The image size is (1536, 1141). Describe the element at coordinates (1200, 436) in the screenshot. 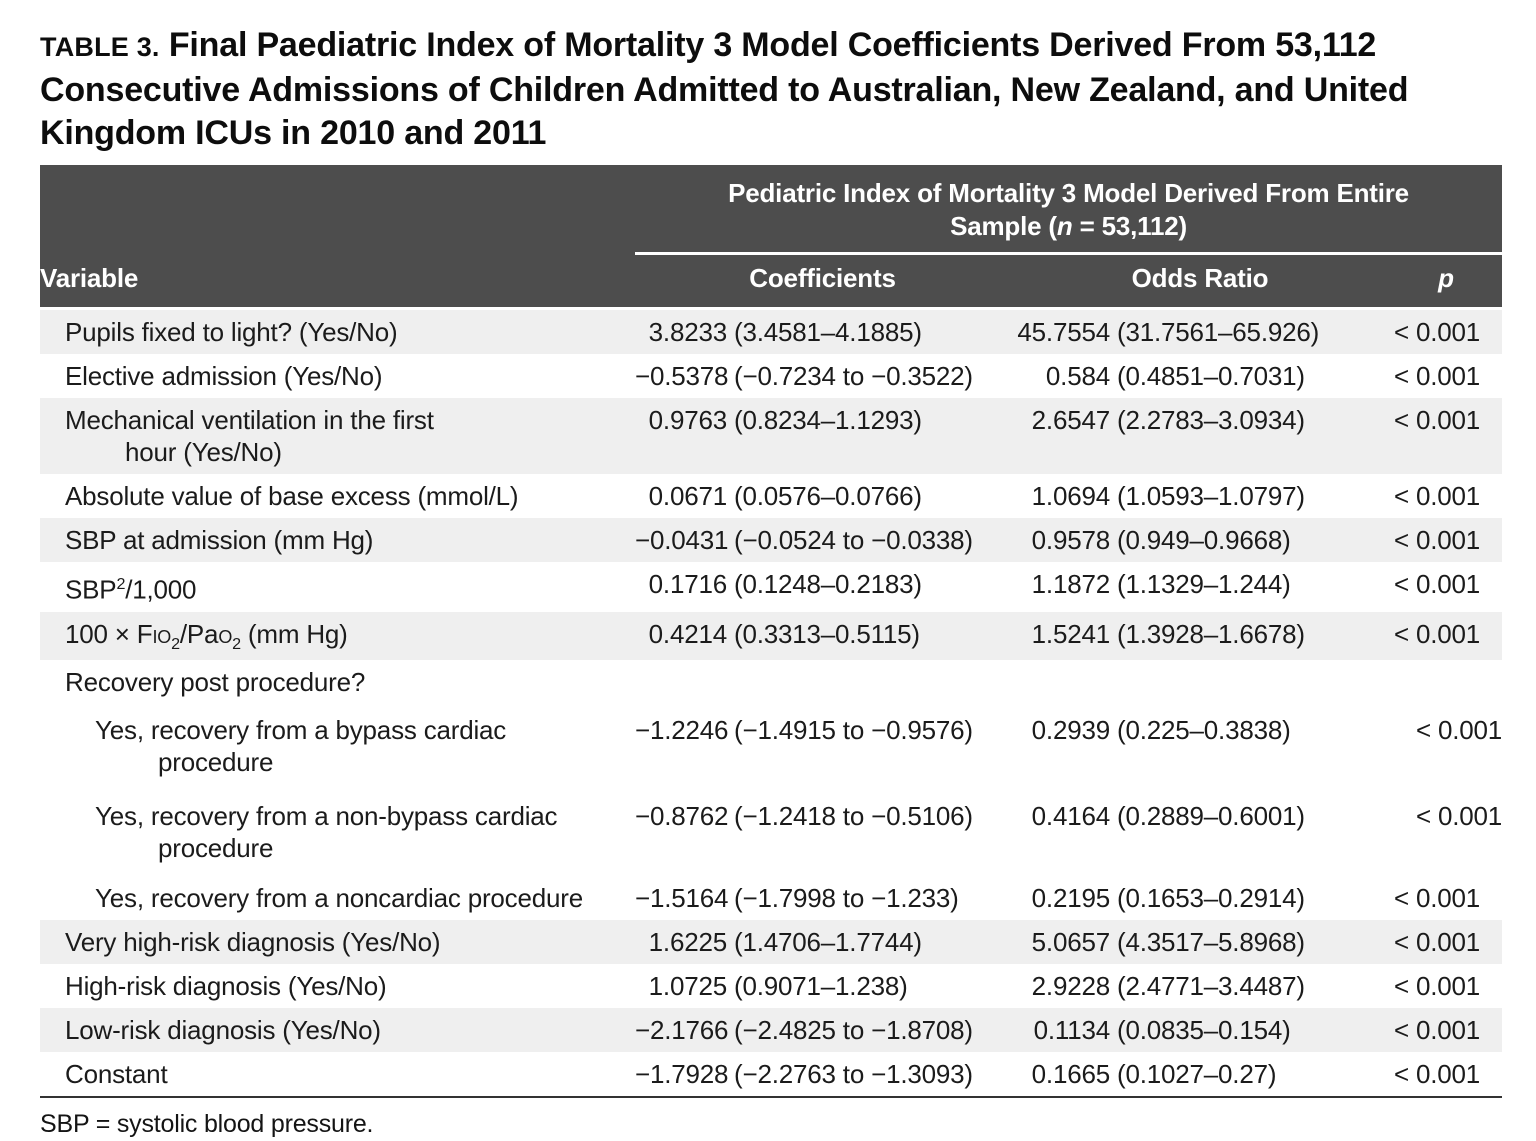

I see `odds-ratio-cell: 2.6547 (2.2783–3.0934)` at that location.